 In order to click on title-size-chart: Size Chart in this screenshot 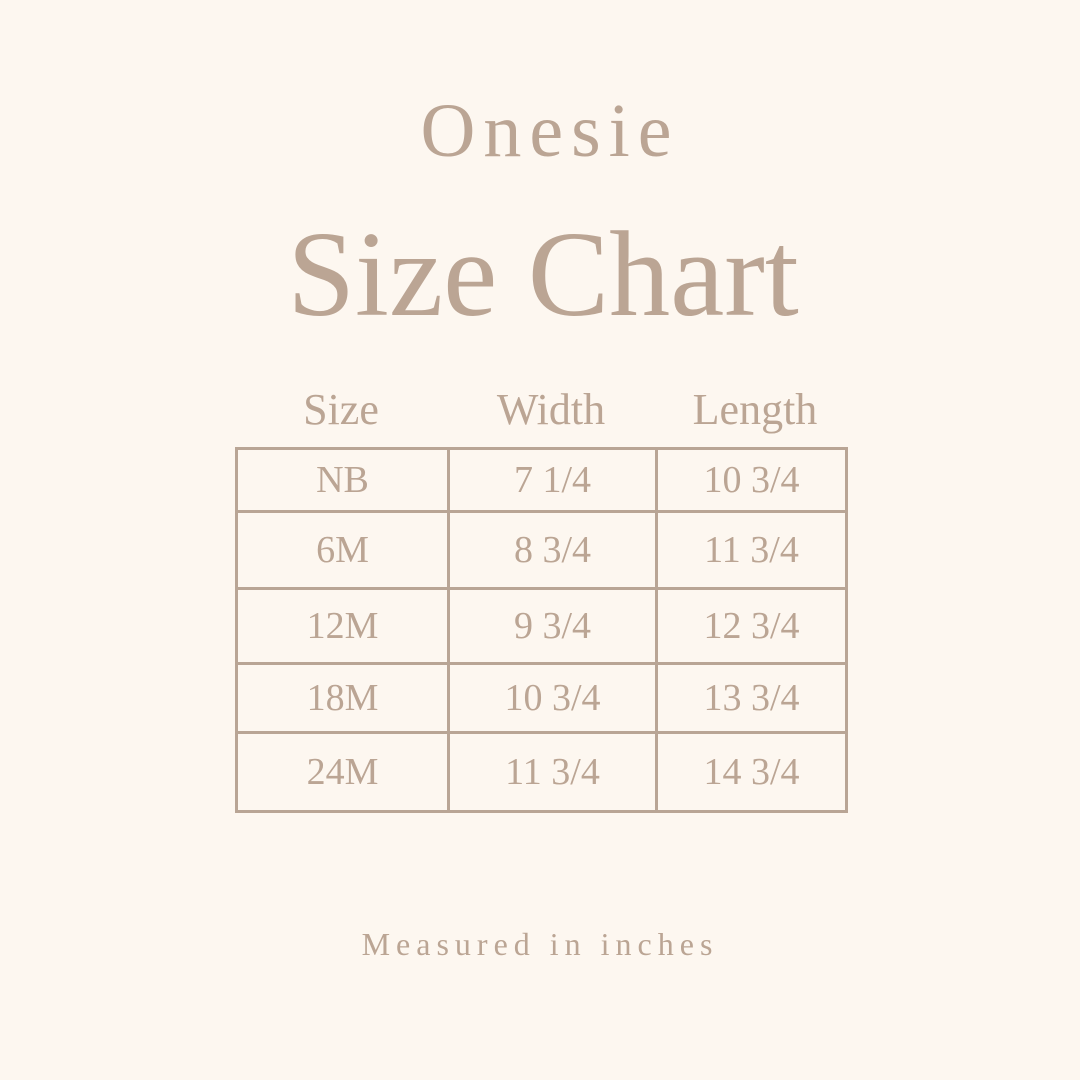, I will do `click(543, 274)`.